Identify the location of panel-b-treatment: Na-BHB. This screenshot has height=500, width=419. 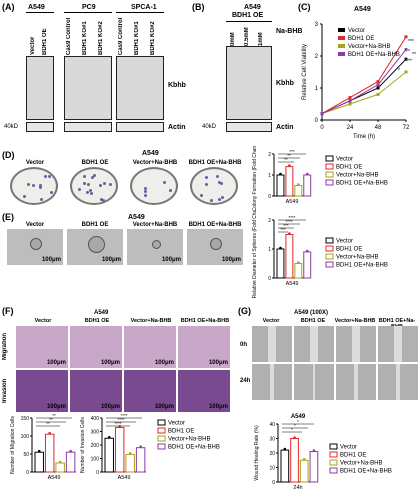
(289, 31).